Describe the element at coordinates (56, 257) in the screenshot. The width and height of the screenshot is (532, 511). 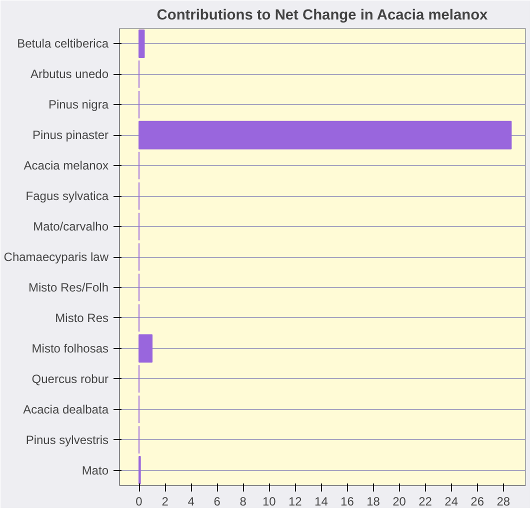
I see `y-tick-label: Chamaecyparis law` at that location.